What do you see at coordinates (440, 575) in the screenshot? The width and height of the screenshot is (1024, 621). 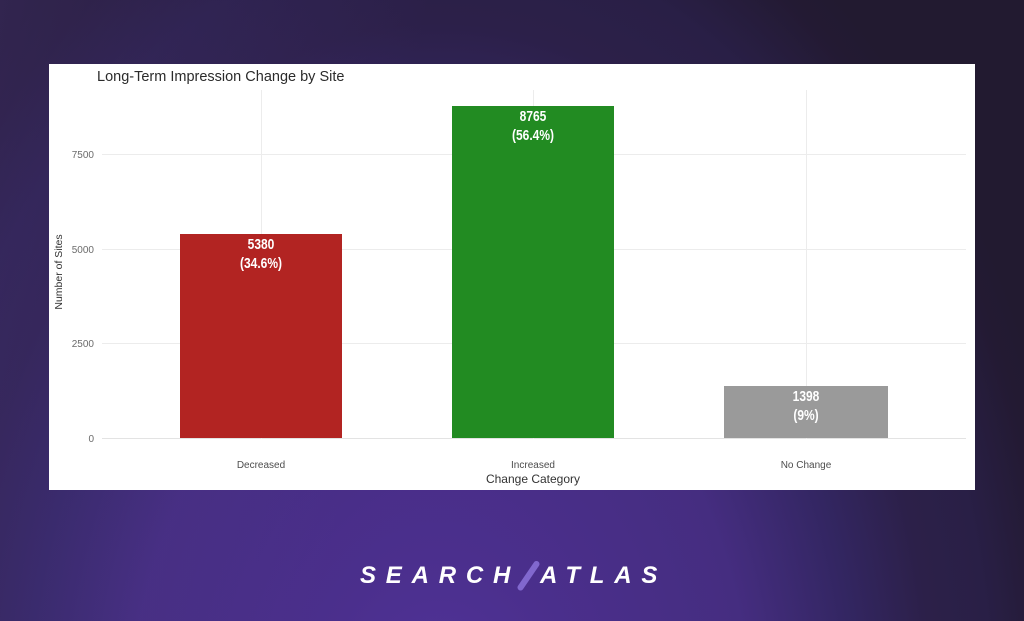 I see `svg-text: SEARCH` at bounding box center [440, 575].